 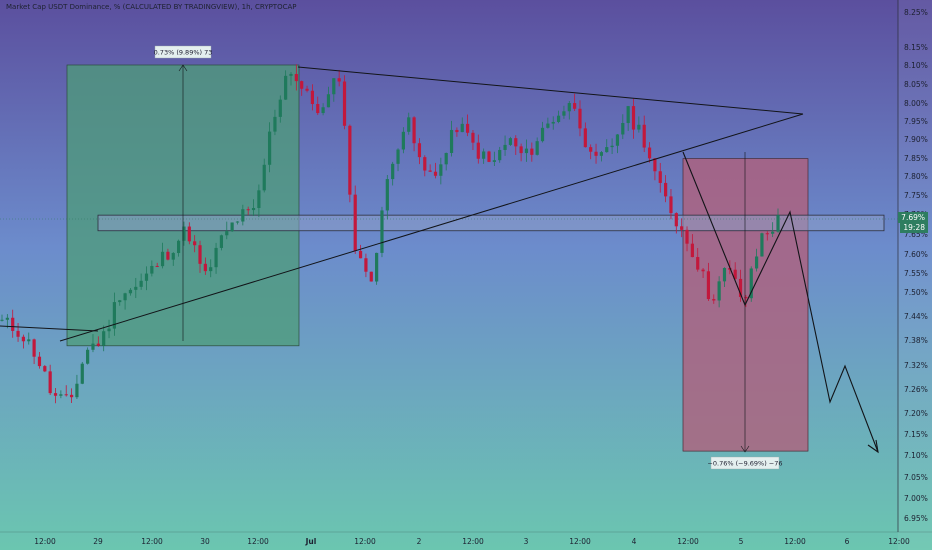 What do you see at coordinates (49, 328) in the screenshot?
I see `prior-support-line` at bounding box center [49, 328].